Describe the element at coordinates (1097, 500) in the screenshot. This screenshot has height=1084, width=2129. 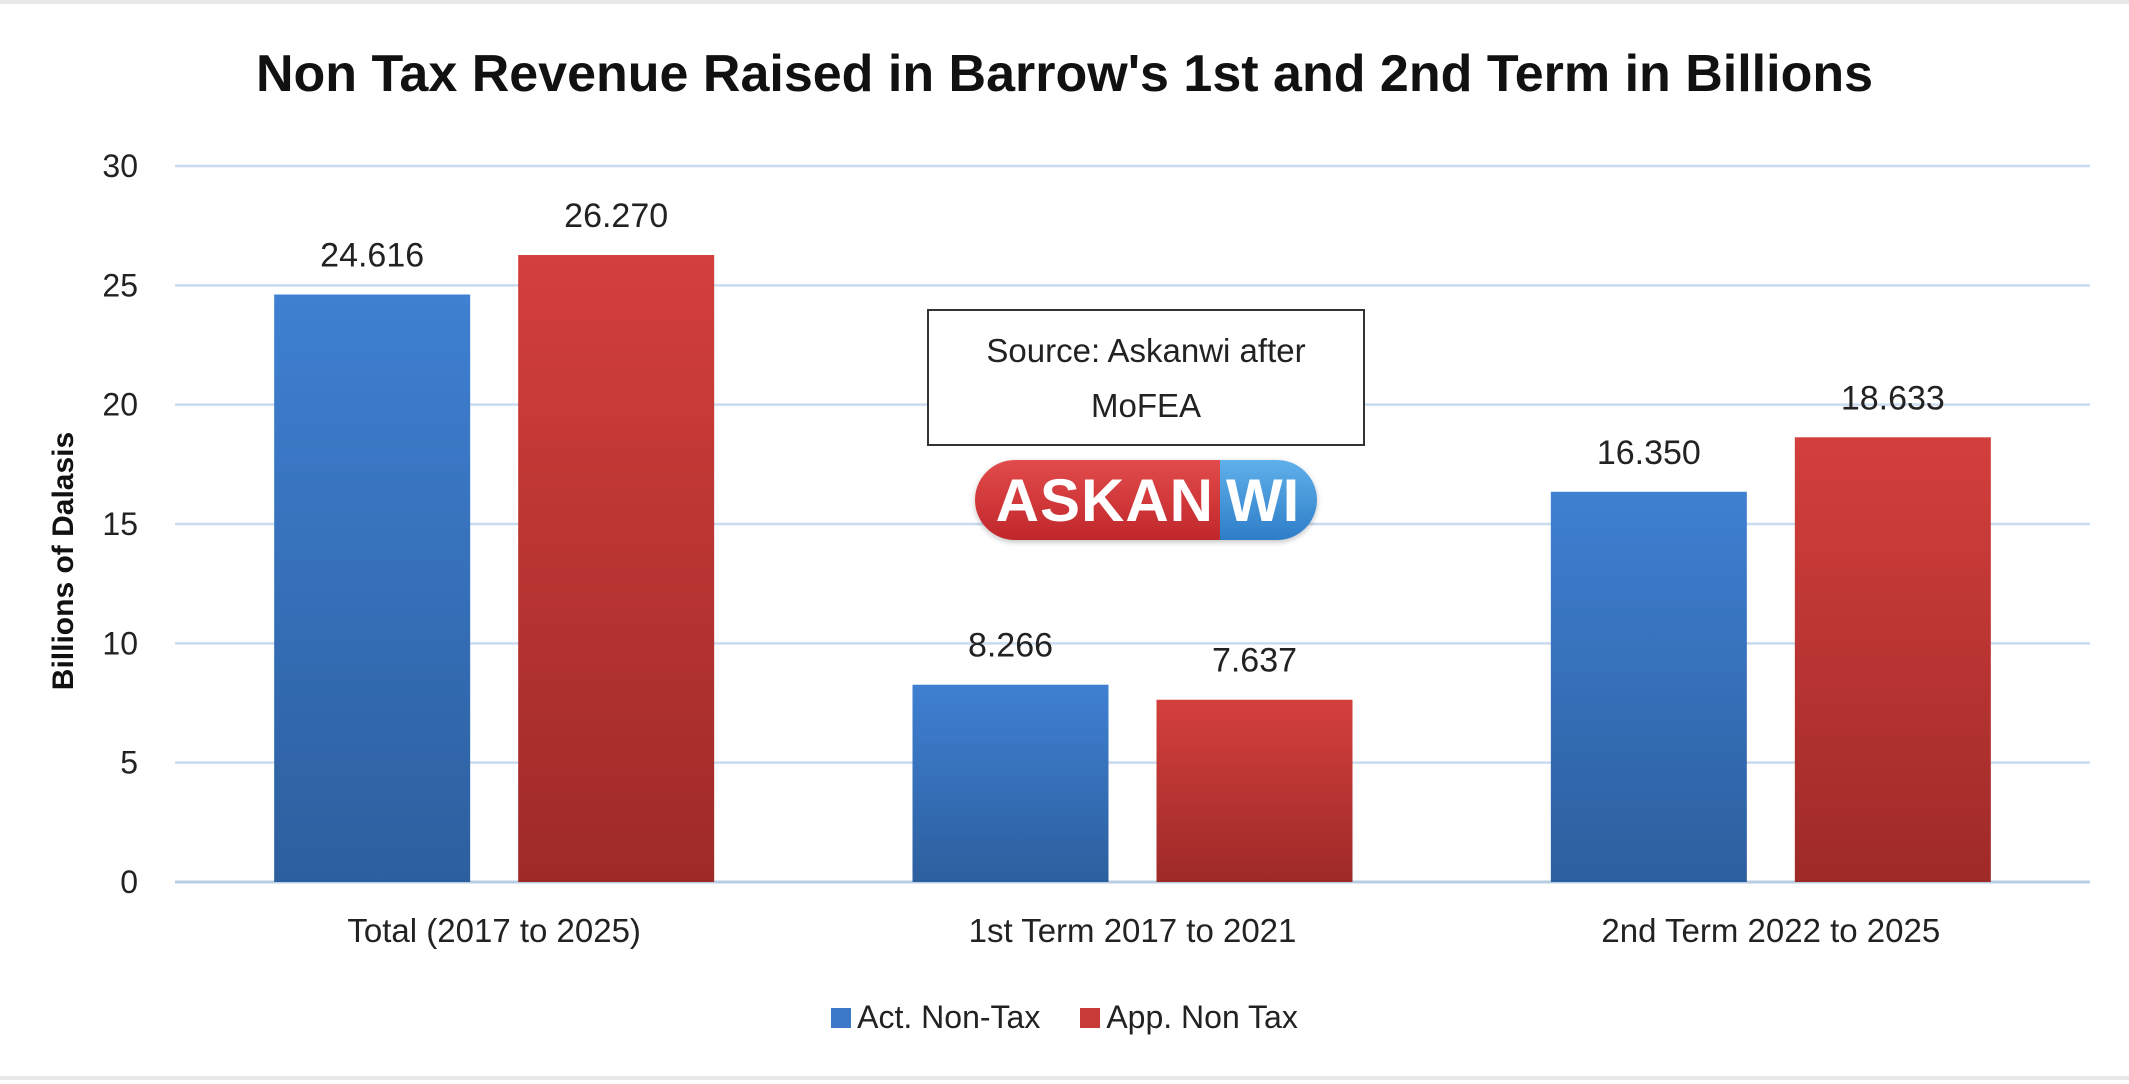
I see `logo-red-part: ASKAN` at that location.